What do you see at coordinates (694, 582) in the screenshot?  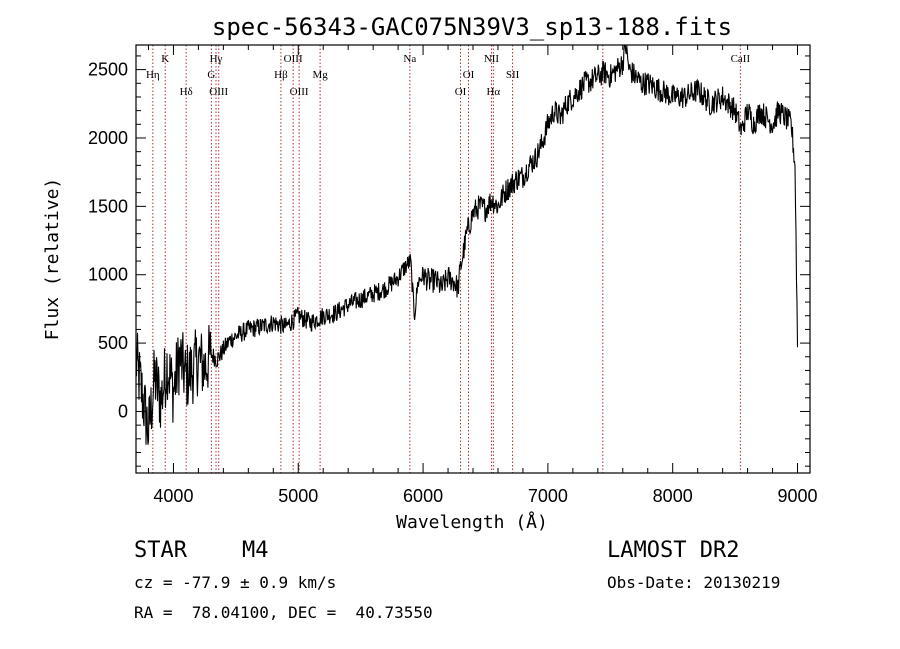 I see `observation-date: Obs-Date: 20130219` at bounding box center [694, 582].